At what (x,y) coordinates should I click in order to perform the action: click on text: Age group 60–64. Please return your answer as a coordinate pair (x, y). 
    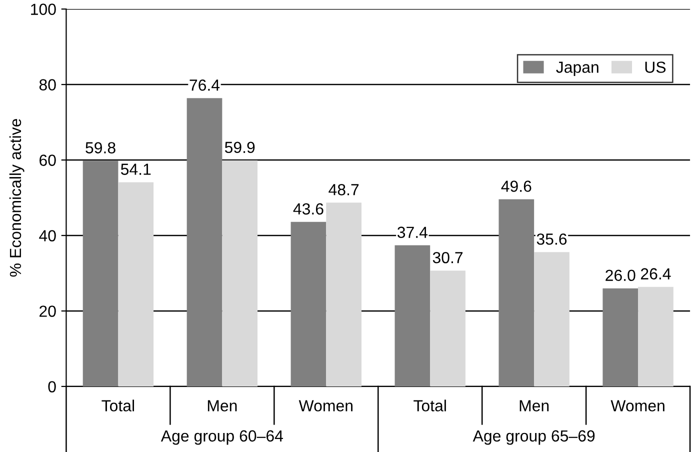
    Looking at the image, I should click on (221, 437).